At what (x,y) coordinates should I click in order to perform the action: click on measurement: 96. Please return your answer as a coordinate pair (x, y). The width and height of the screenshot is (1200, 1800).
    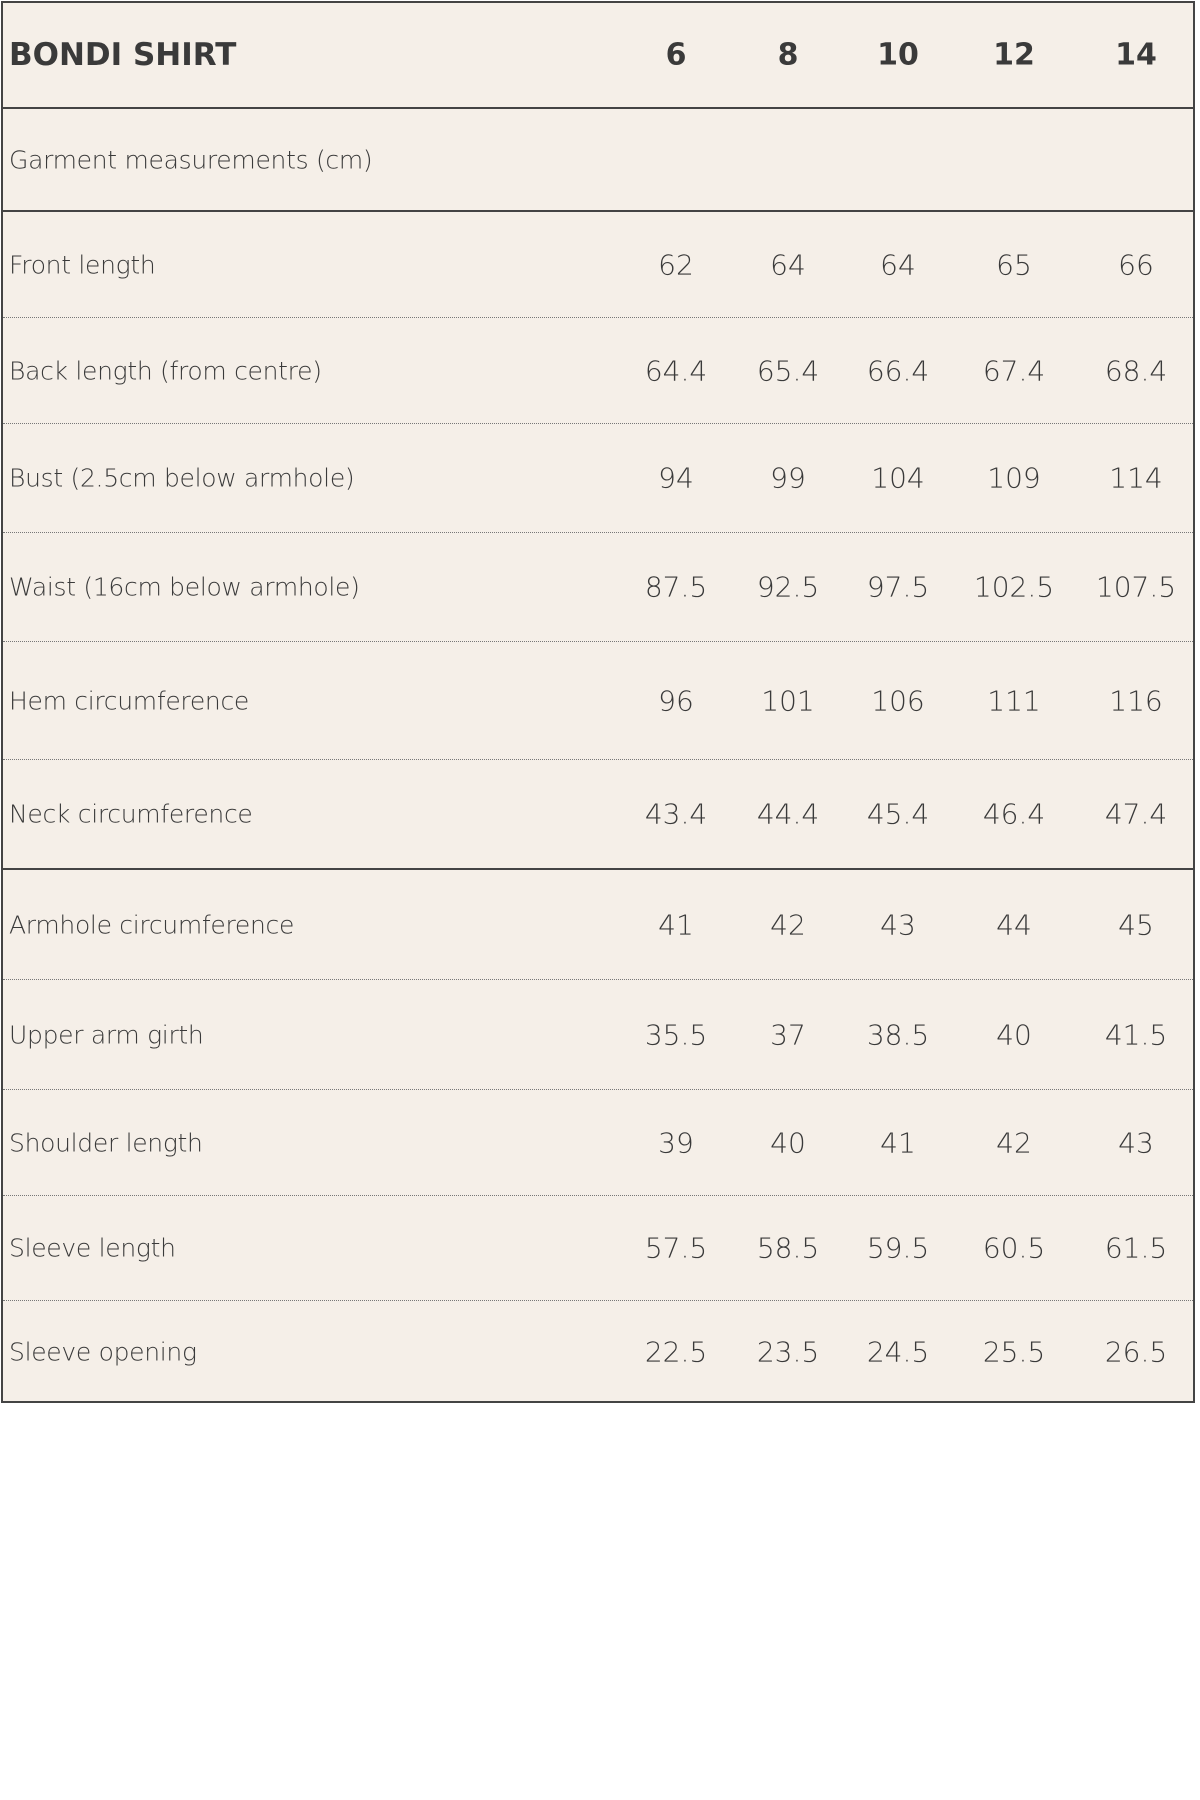
    Looking at the image, I should click on (676, 700).